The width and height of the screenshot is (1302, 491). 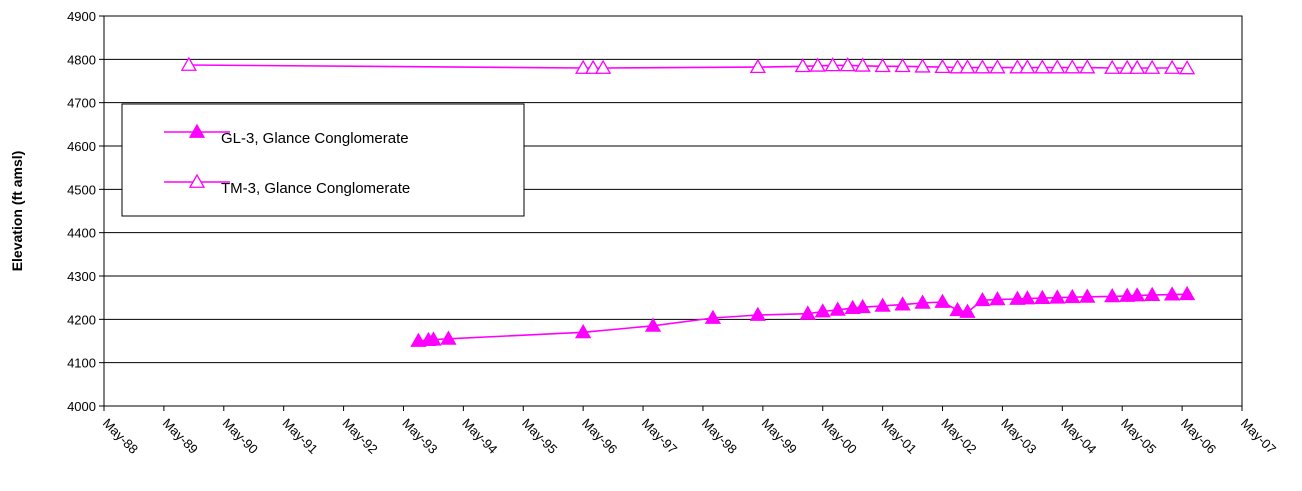 I want to click on y-tick-label: 4800, so click(x=81, y=59).